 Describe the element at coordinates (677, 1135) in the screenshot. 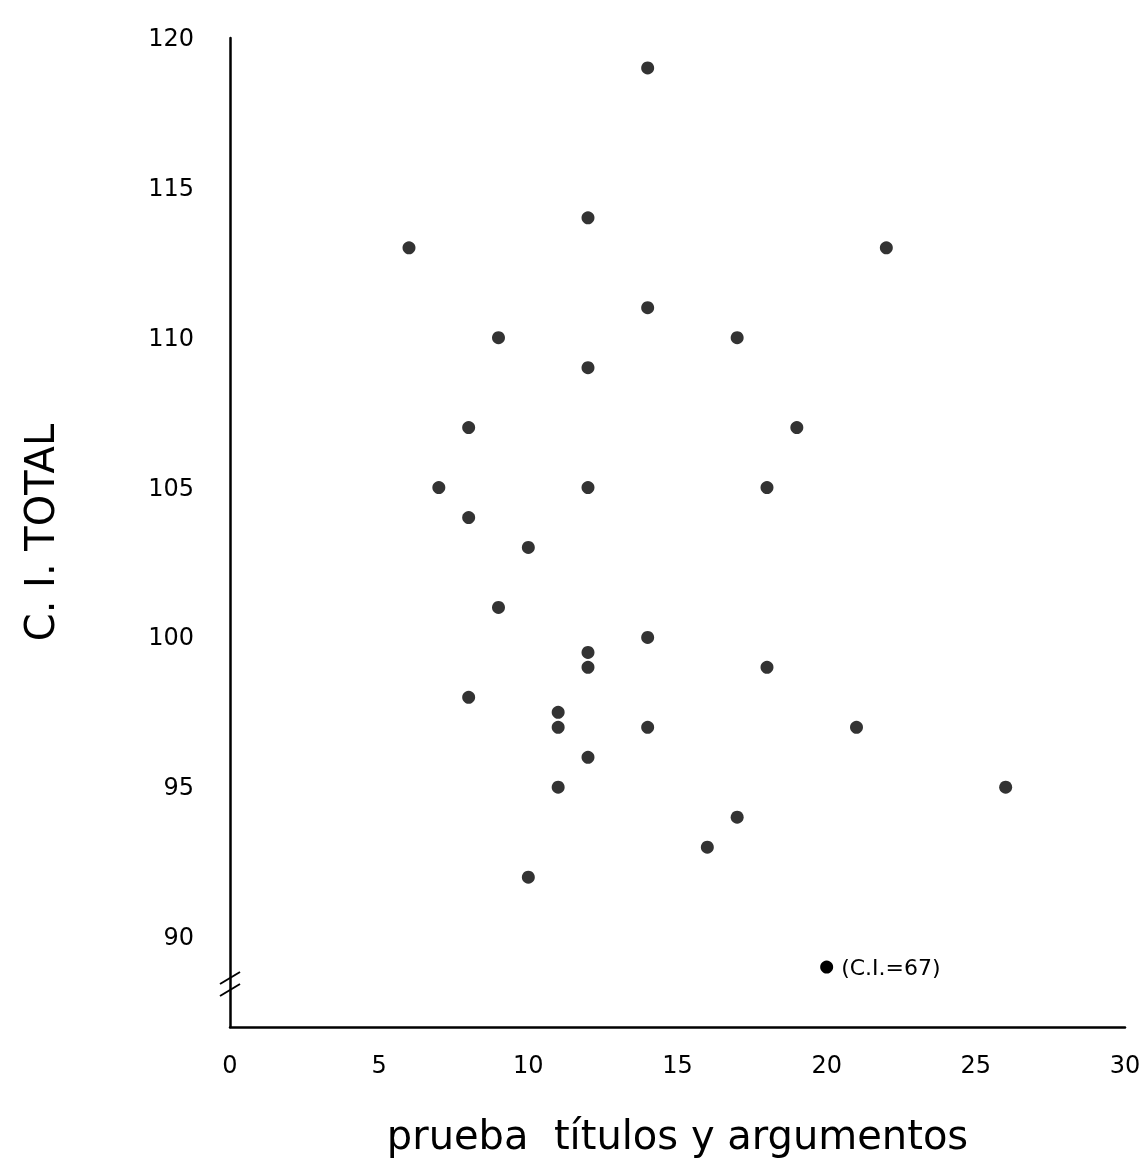

I see `x-axis-title: prueba títulos y argumentos` at that location.